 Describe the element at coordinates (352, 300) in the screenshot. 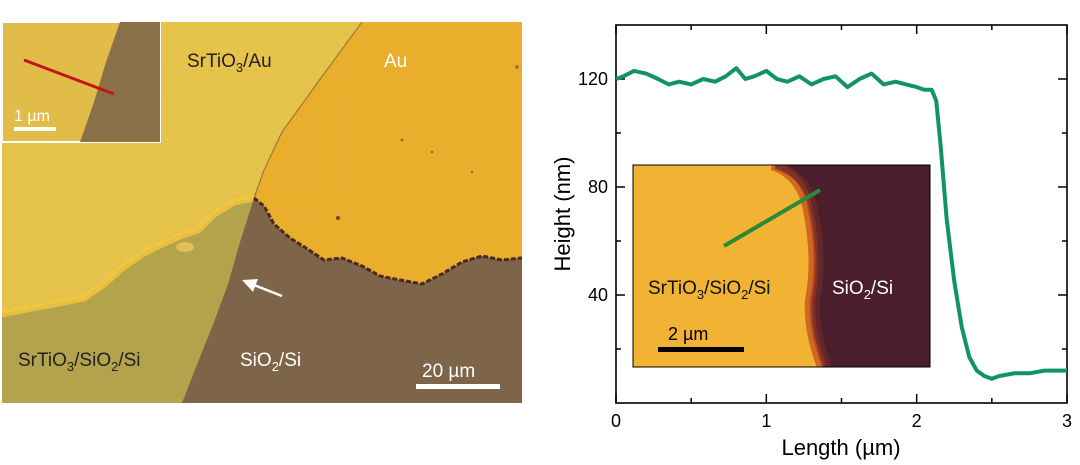

I see `sio2-region` at that location.